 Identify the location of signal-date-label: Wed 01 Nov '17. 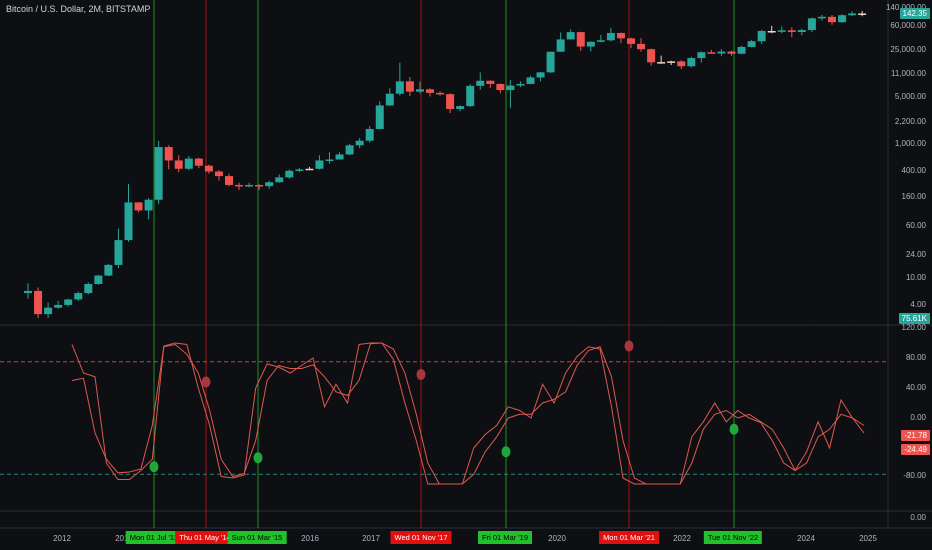
(421, 537).